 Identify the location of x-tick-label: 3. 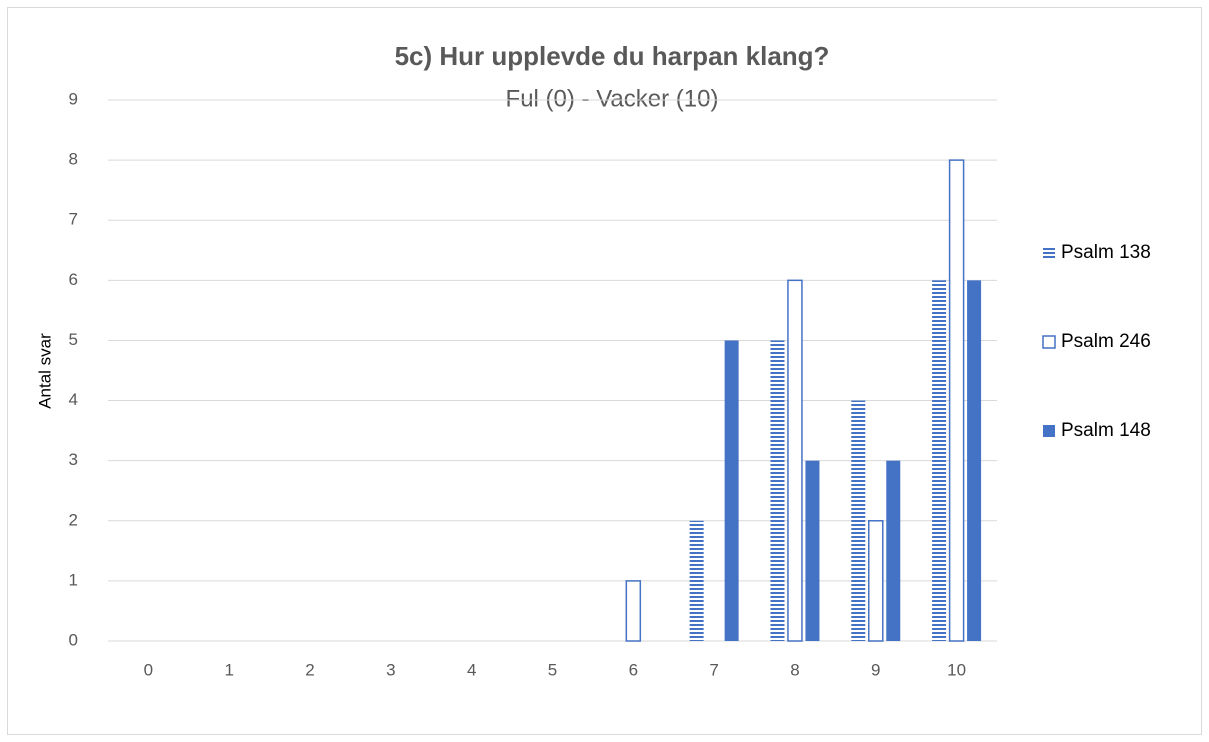
(390, 669).